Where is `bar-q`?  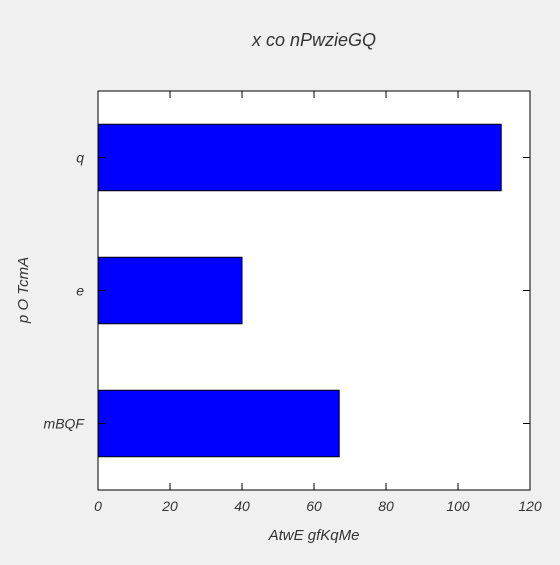 bar-q is located at coordinates (299, 157).